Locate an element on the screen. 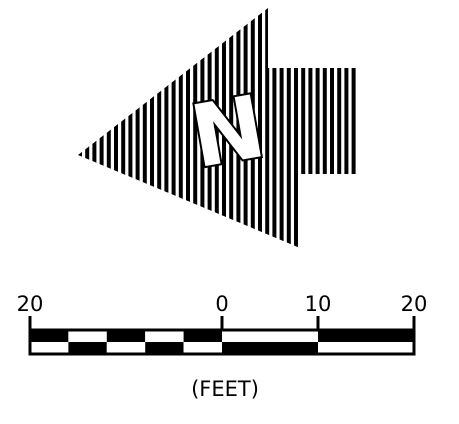  scale-tick-label: 10 is located at coordinates (318, 304).